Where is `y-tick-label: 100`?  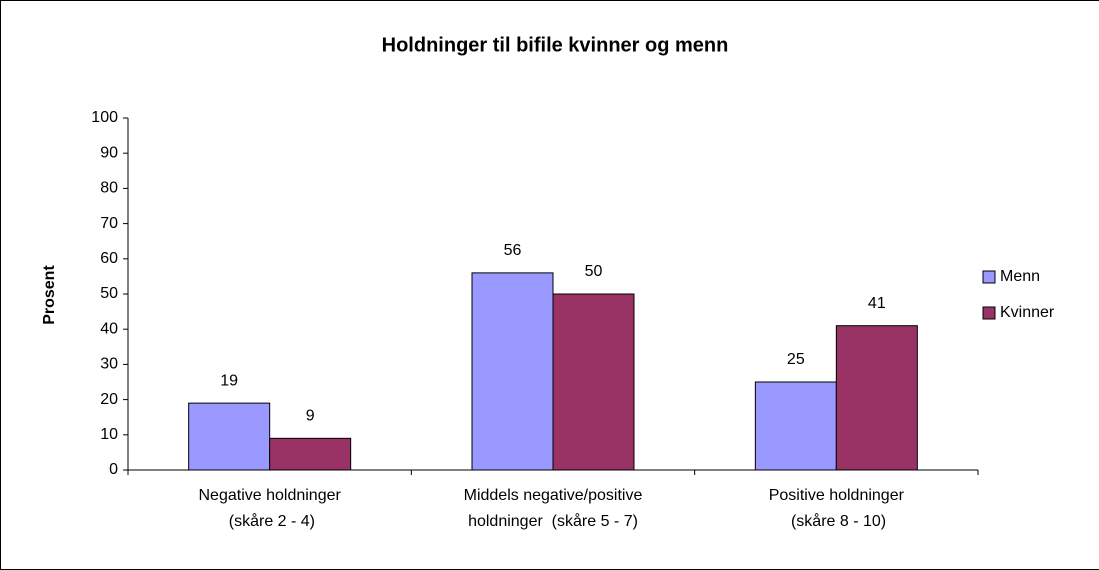 y-tick-label: 100 is located at coordinates (104, 117).